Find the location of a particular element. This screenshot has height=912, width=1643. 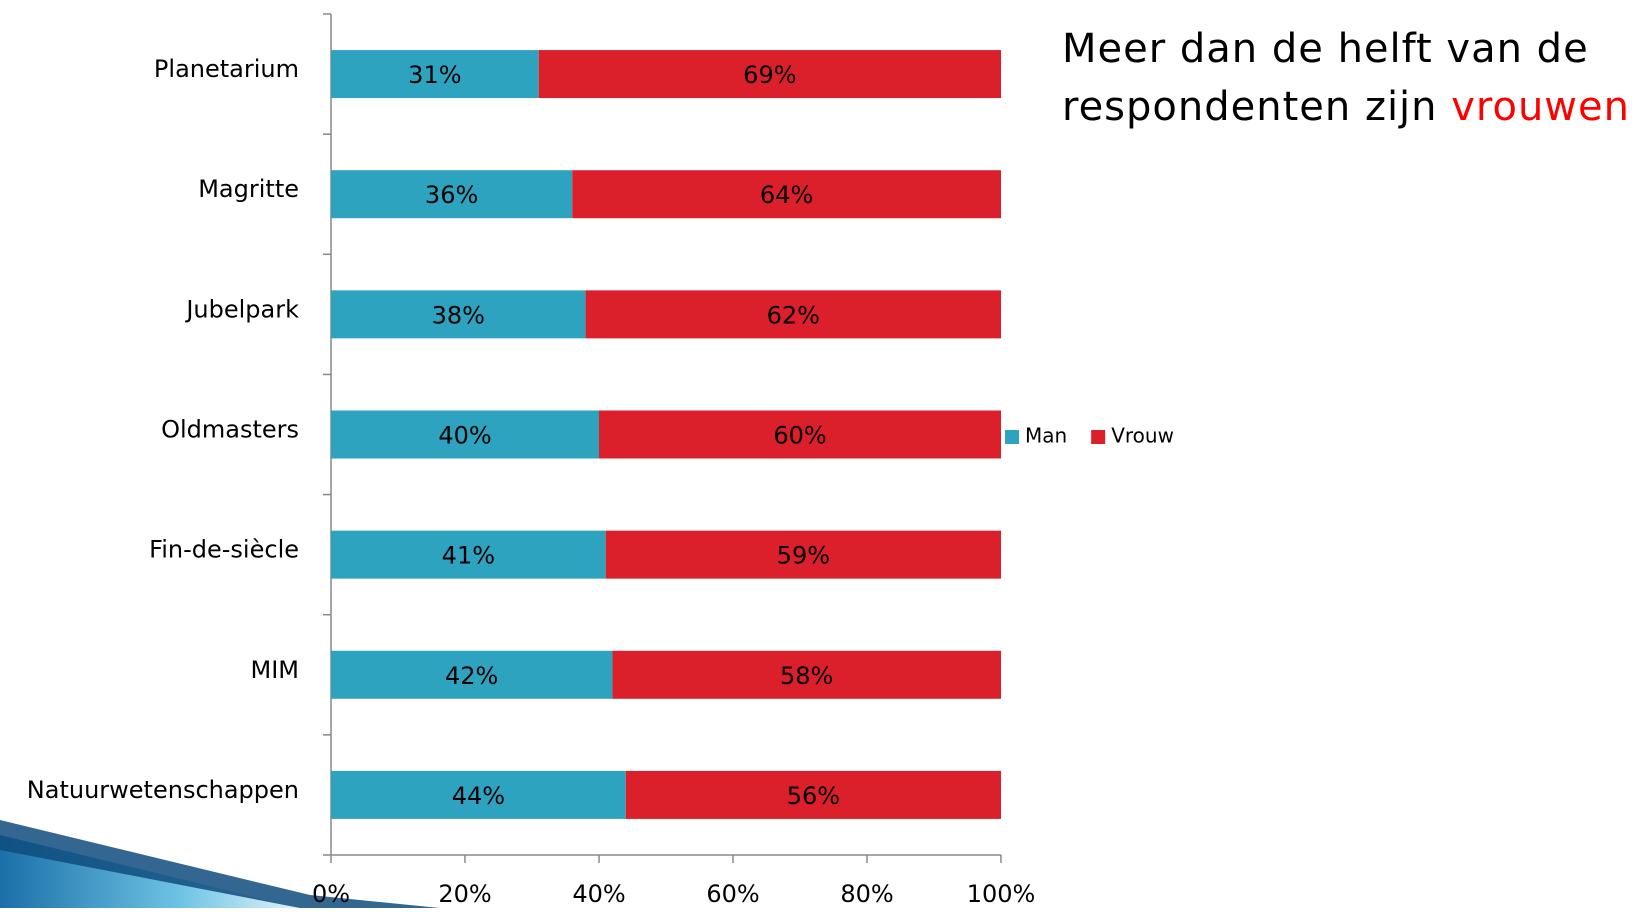

data-label: 31% is located at coordinates (434, 75).